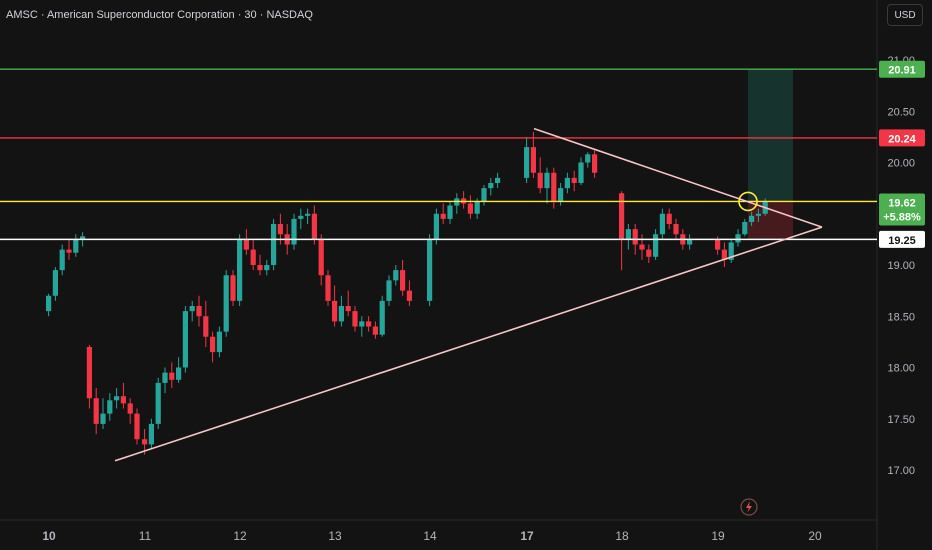  I want to click on last-price-change: +5.88%, so click(902, 217).